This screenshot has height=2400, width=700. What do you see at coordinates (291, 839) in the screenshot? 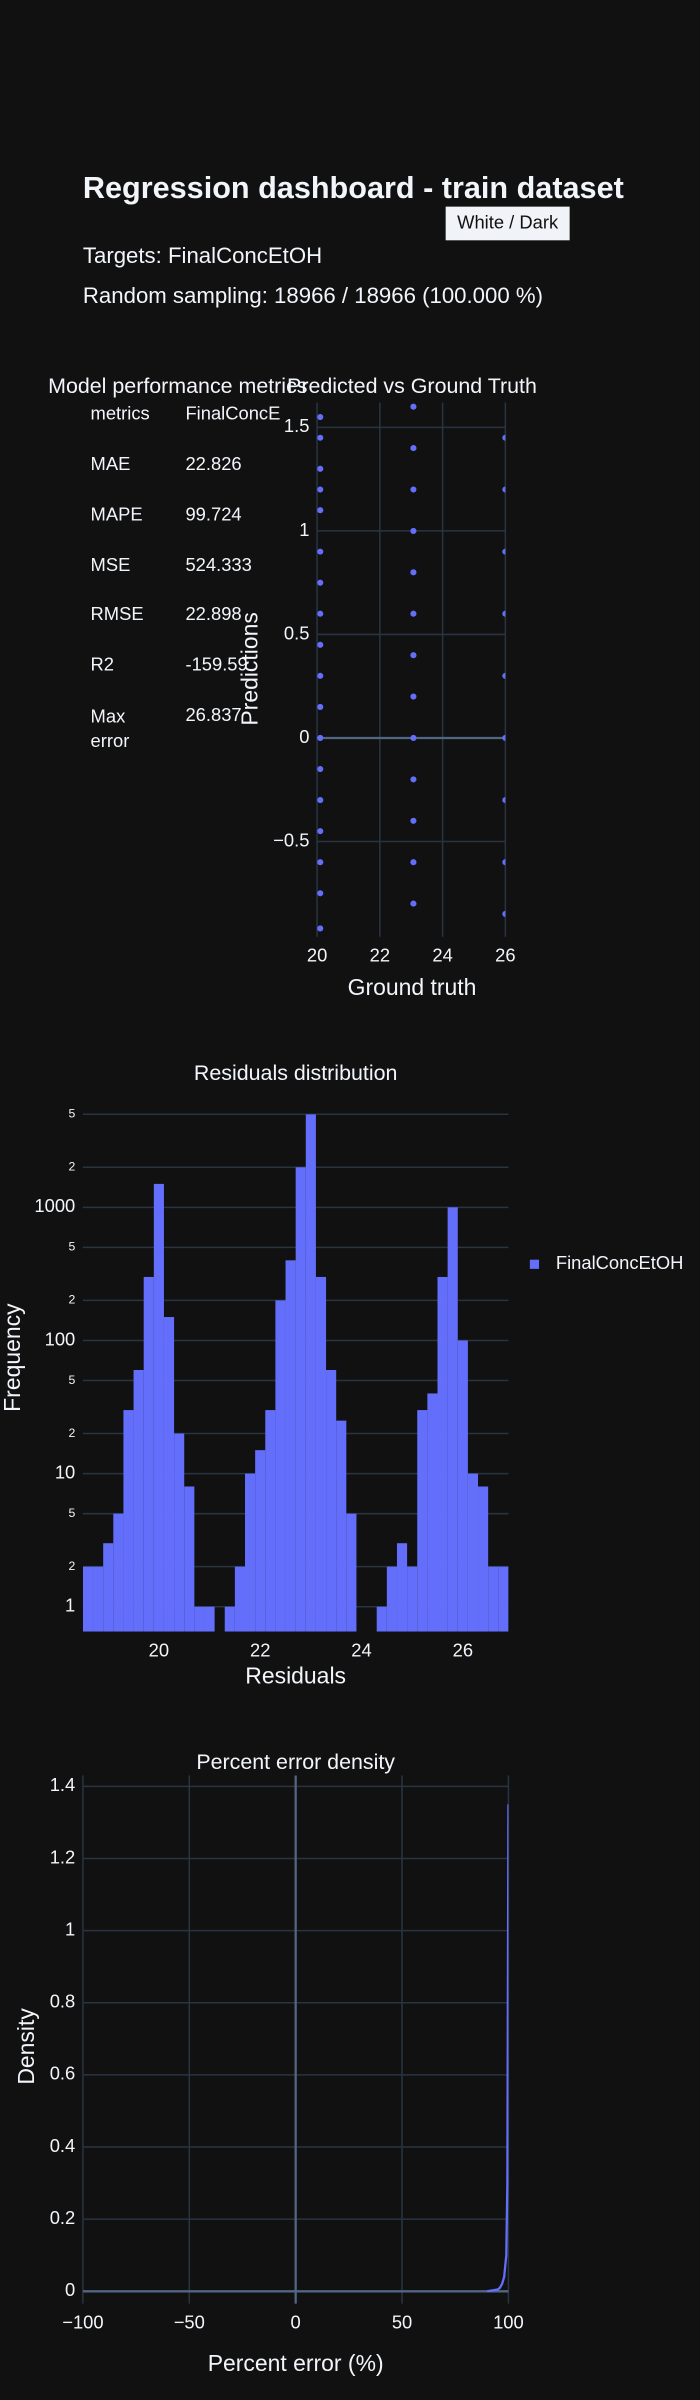
I see `y-tick-label: −0.5` at bounding box center [291, 839].